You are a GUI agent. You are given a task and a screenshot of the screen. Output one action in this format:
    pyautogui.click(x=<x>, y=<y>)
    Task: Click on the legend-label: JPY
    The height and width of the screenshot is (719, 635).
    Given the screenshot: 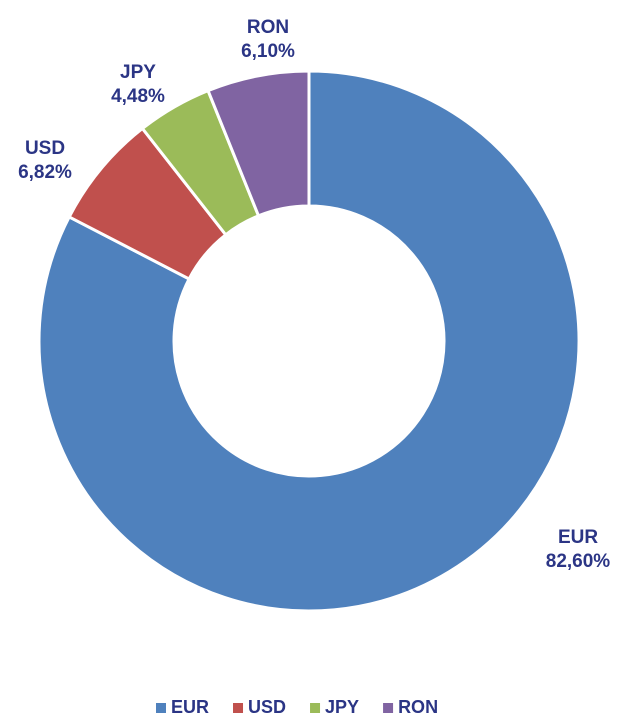 What is the action you would take?
    pyautogui.click(x=342, y=707)
    